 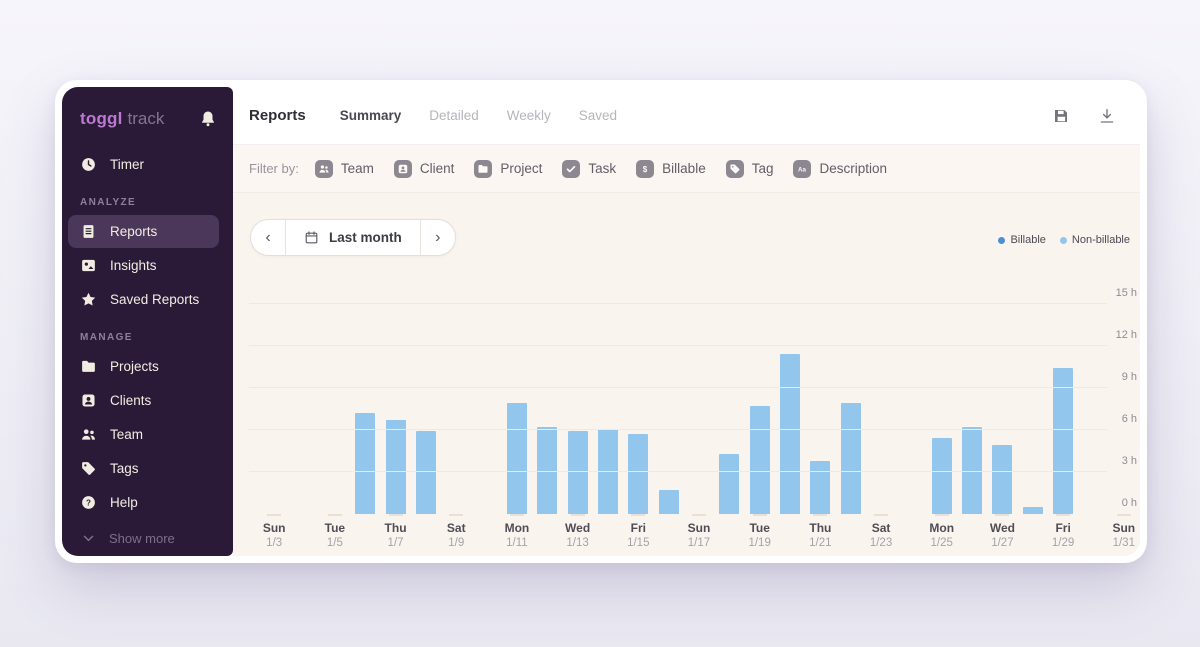 I want to click on sidebar-item-clients: Clients, so click(x=143, y=400).